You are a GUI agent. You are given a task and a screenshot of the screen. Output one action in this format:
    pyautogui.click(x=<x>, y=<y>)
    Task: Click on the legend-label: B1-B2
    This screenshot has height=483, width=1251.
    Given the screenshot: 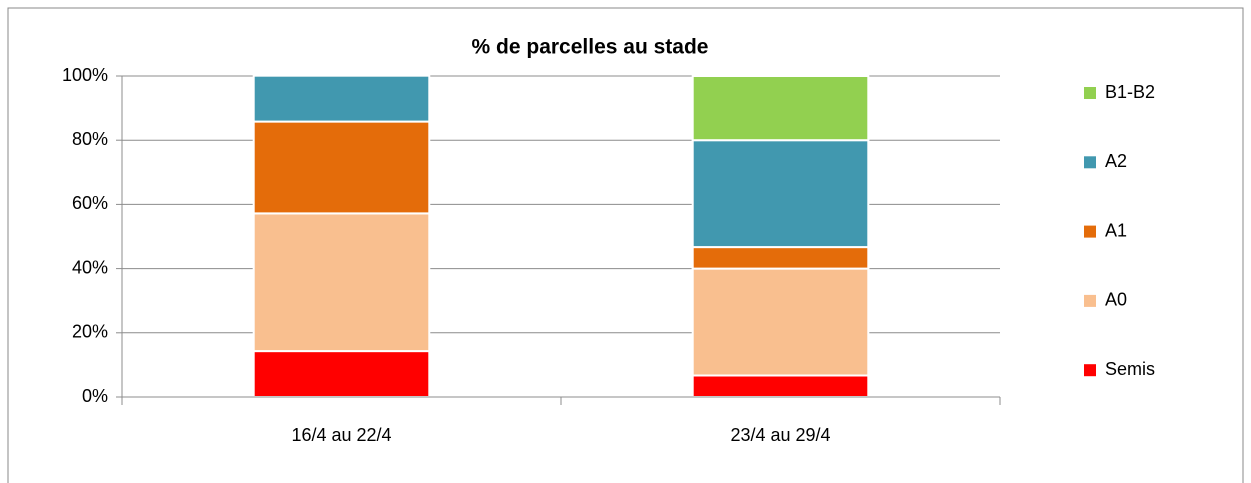 What is the action you would take?
    pyautogui.click(x=1130, y=92)
    